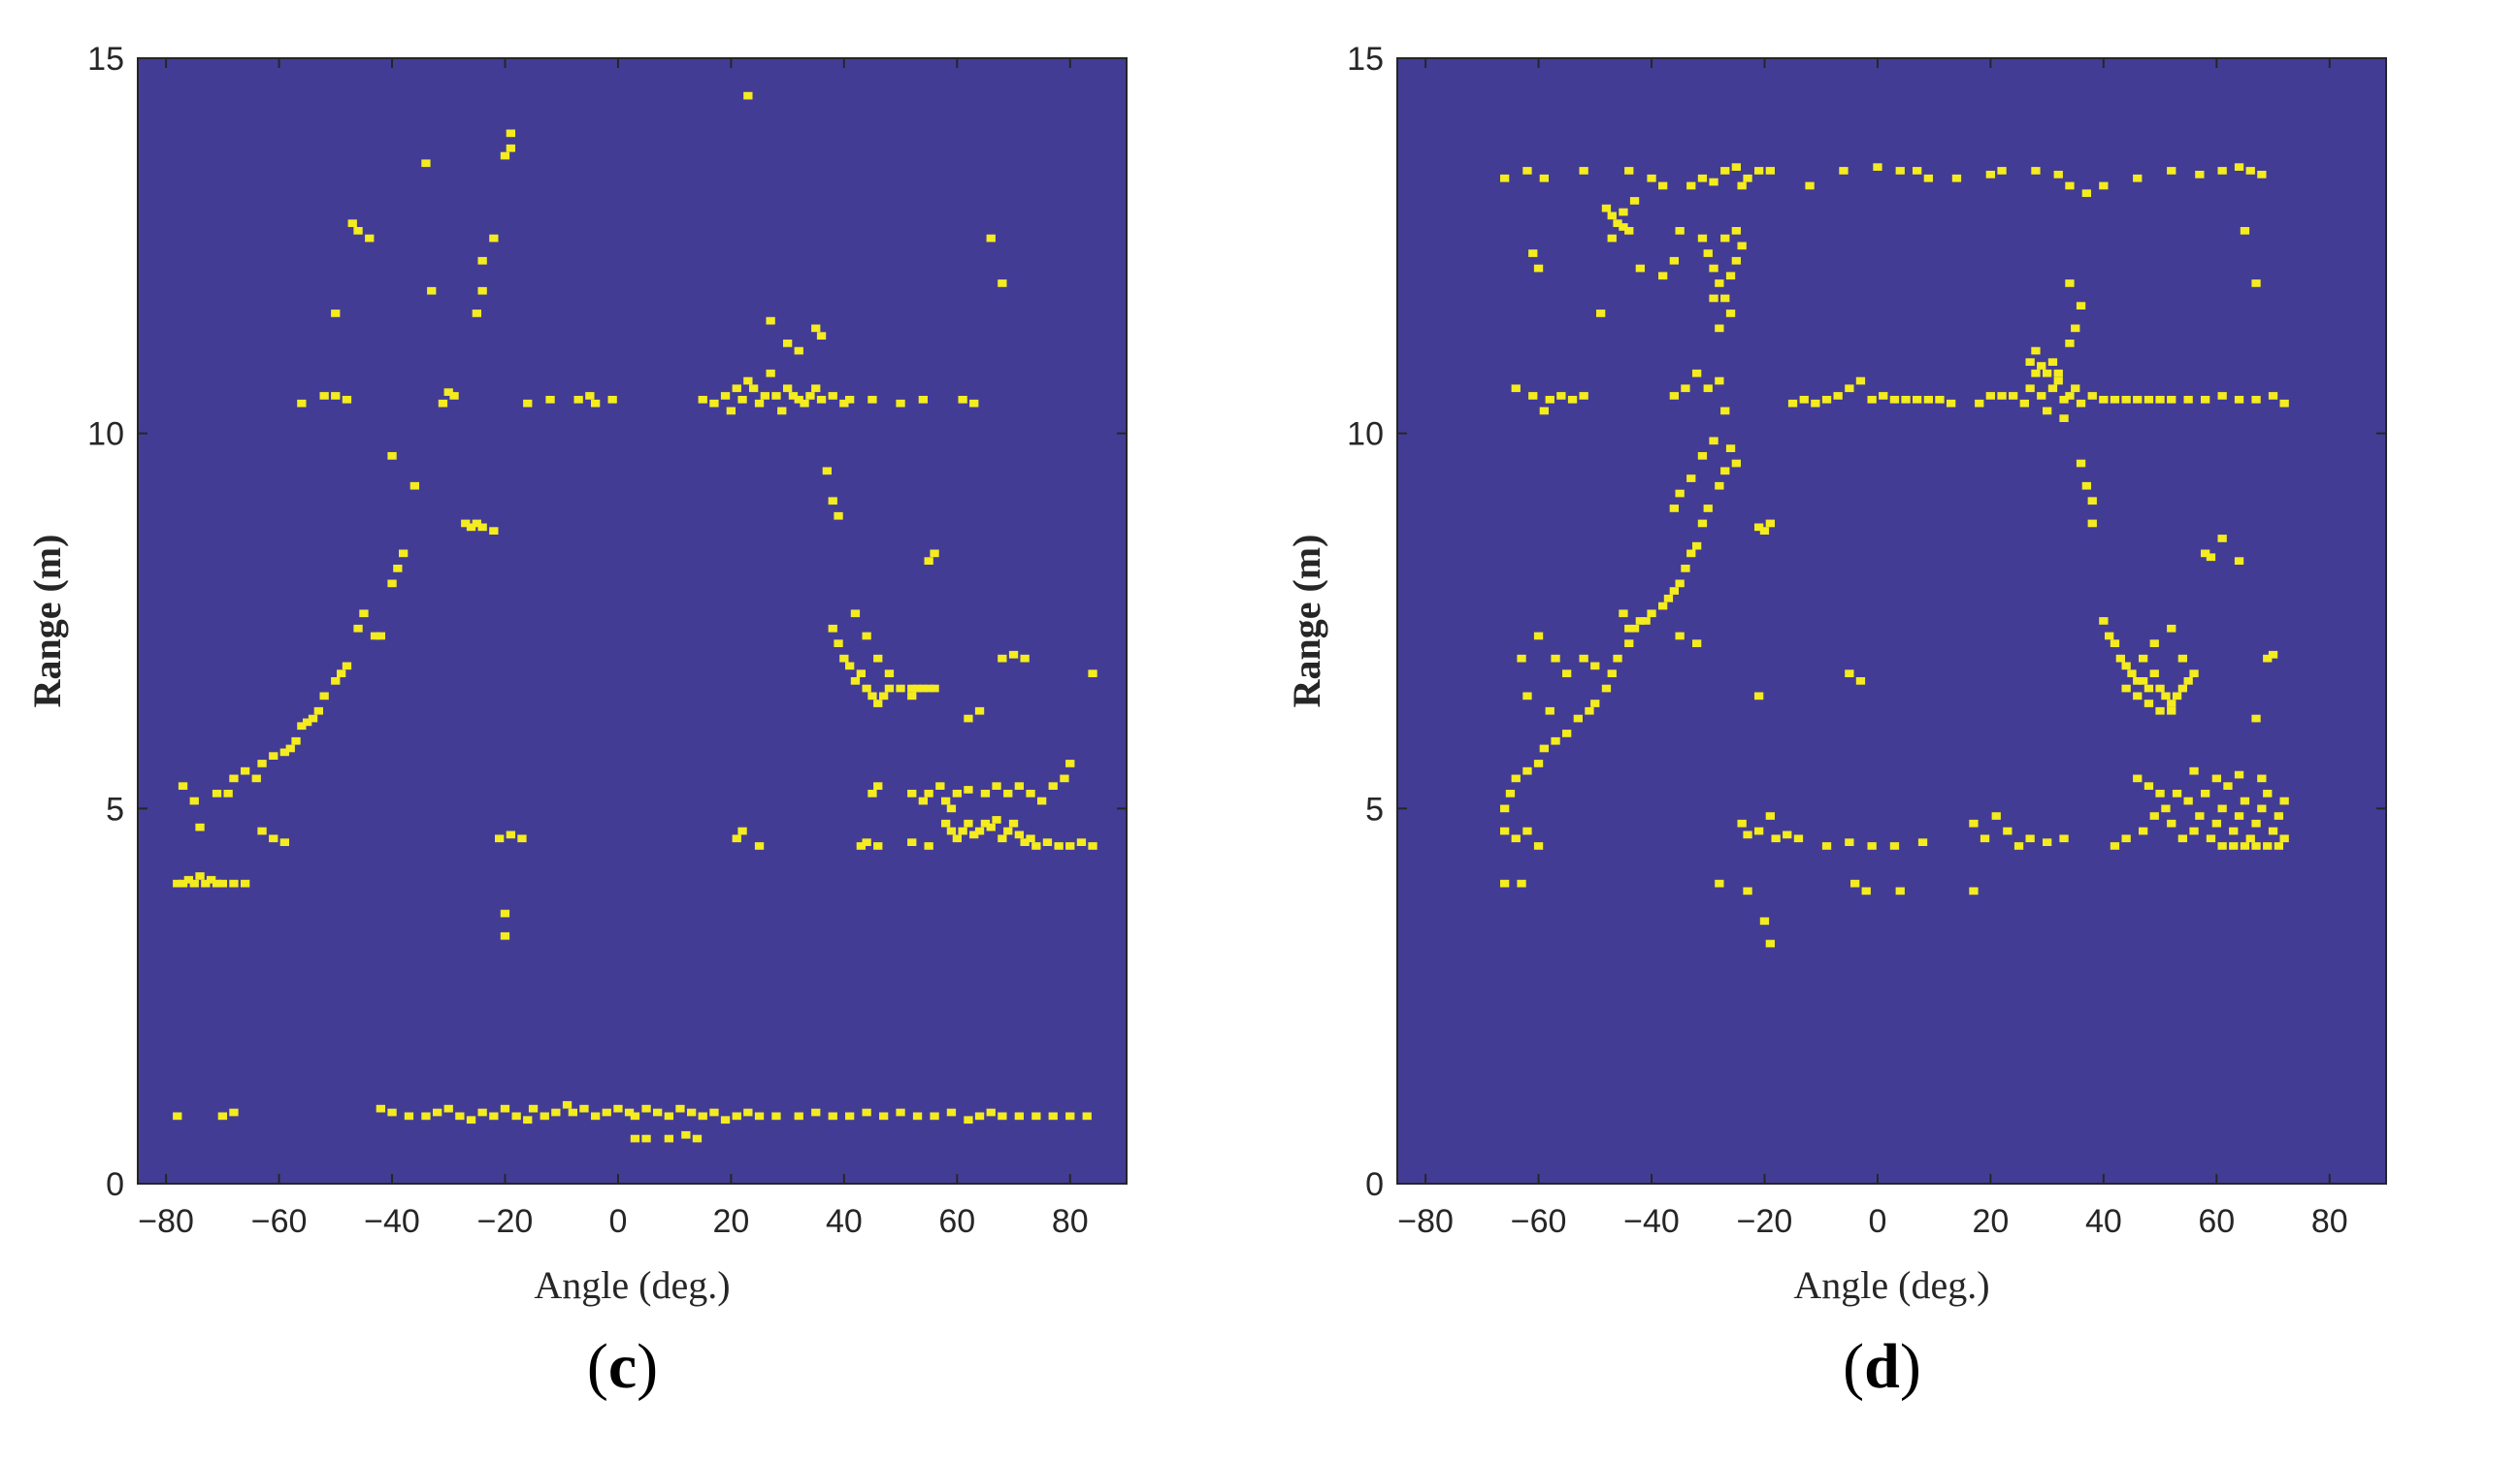  What do you see at coordinates (1765, 1221) in the screenshot?
I see `x-tick-label: −20` at bounding box center [1765, 1221].